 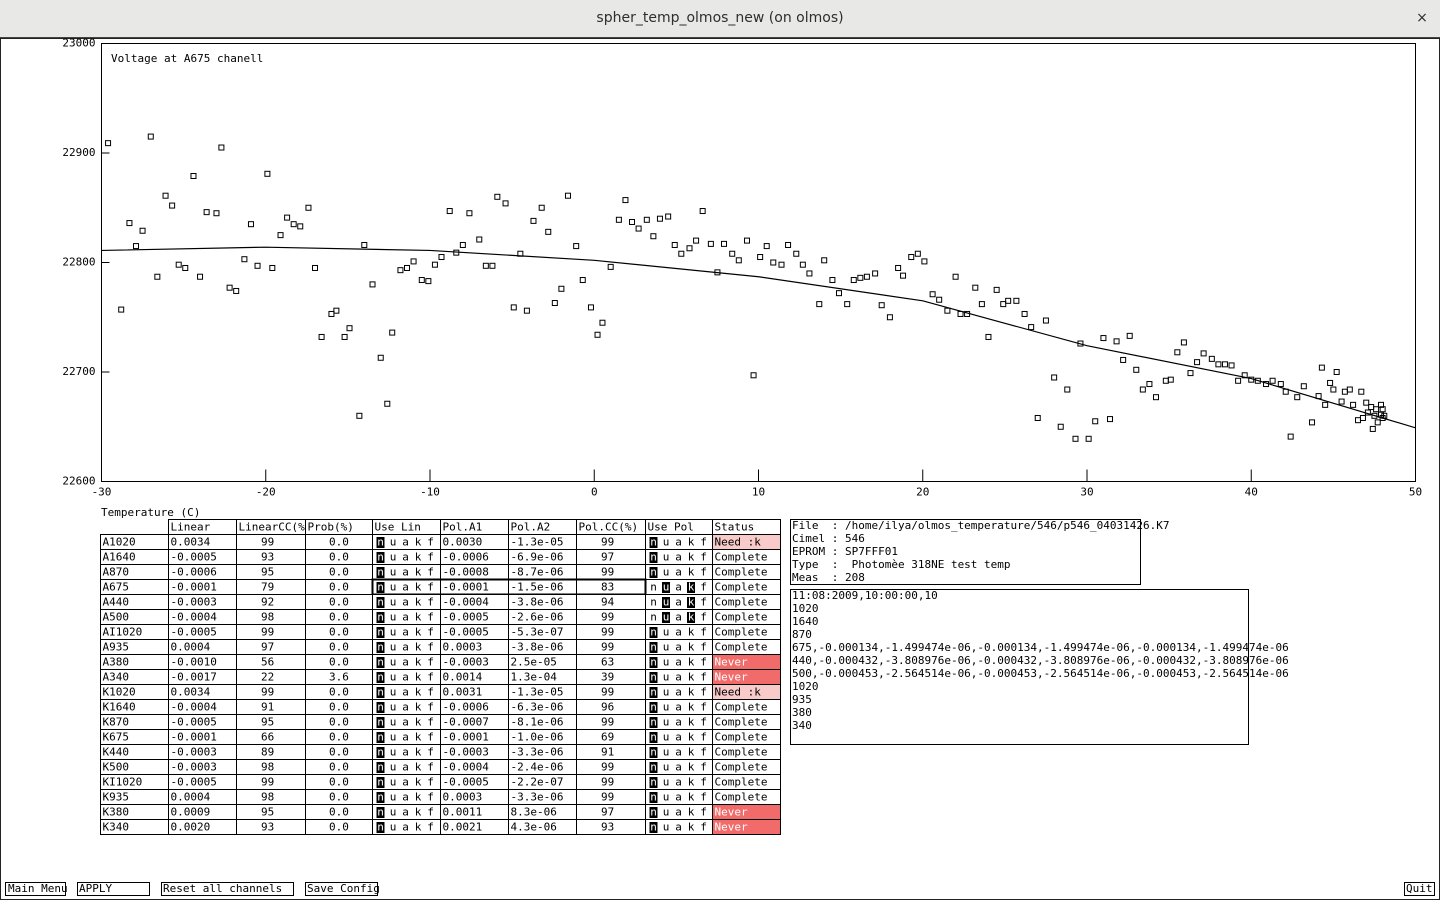 What do you see at coordinates (341, 889) in the screenshot?
I see `save-button` at bounding box center [341, 889].